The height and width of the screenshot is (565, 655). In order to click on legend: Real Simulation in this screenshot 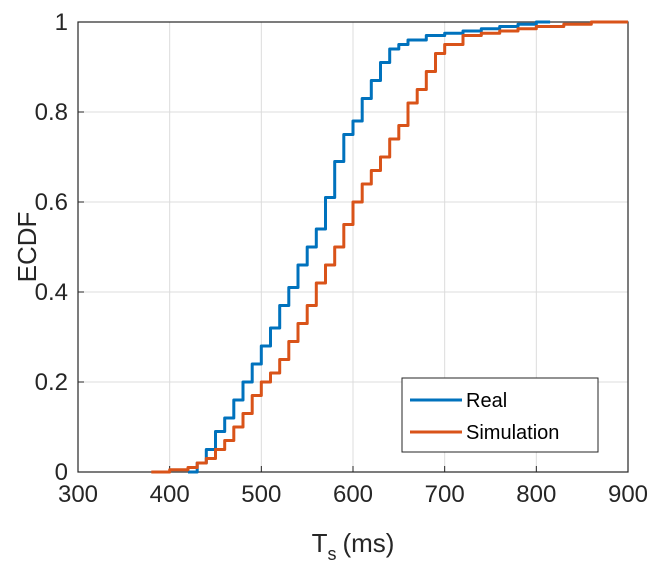, I will do `click(500, 415)`.